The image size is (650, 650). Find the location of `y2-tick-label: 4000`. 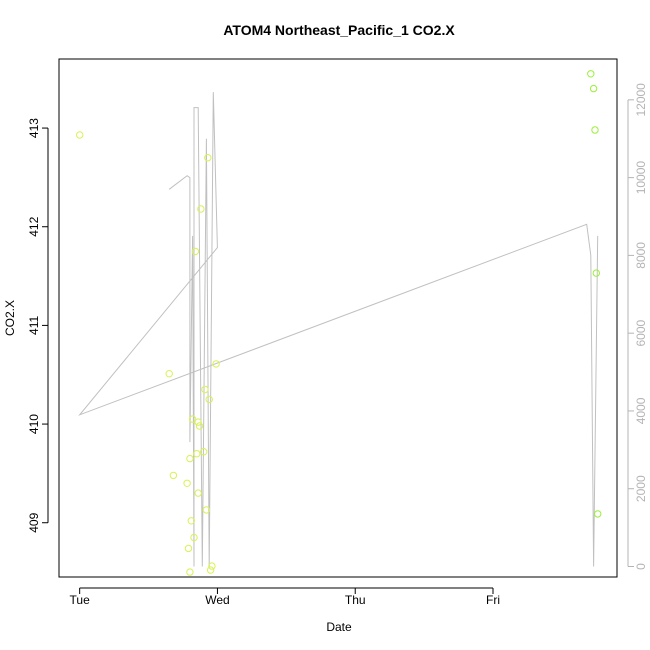

y2-tick-label: 4000 is located at coordinates (641, 410).